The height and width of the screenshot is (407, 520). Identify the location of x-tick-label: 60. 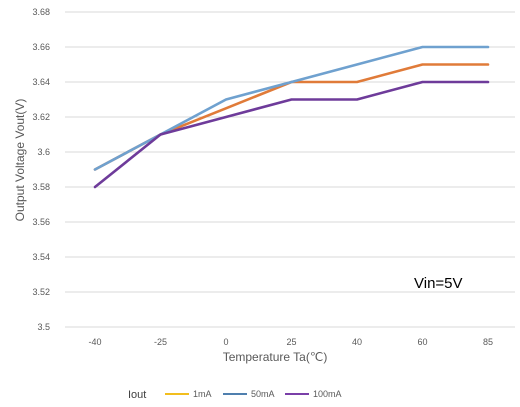
(422, 342).